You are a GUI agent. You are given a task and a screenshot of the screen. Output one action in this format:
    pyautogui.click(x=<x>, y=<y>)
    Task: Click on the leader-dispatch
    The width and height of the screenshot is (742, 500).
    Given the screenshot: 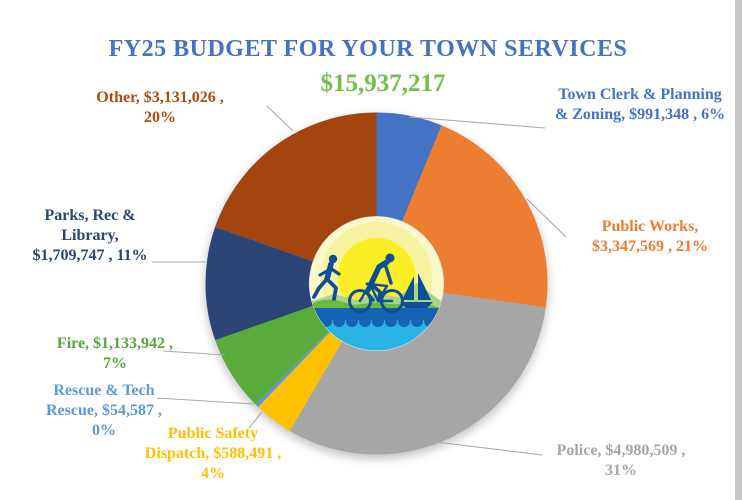 What is the action you would take?
    pyautogui.click(x=255, y=420)
    